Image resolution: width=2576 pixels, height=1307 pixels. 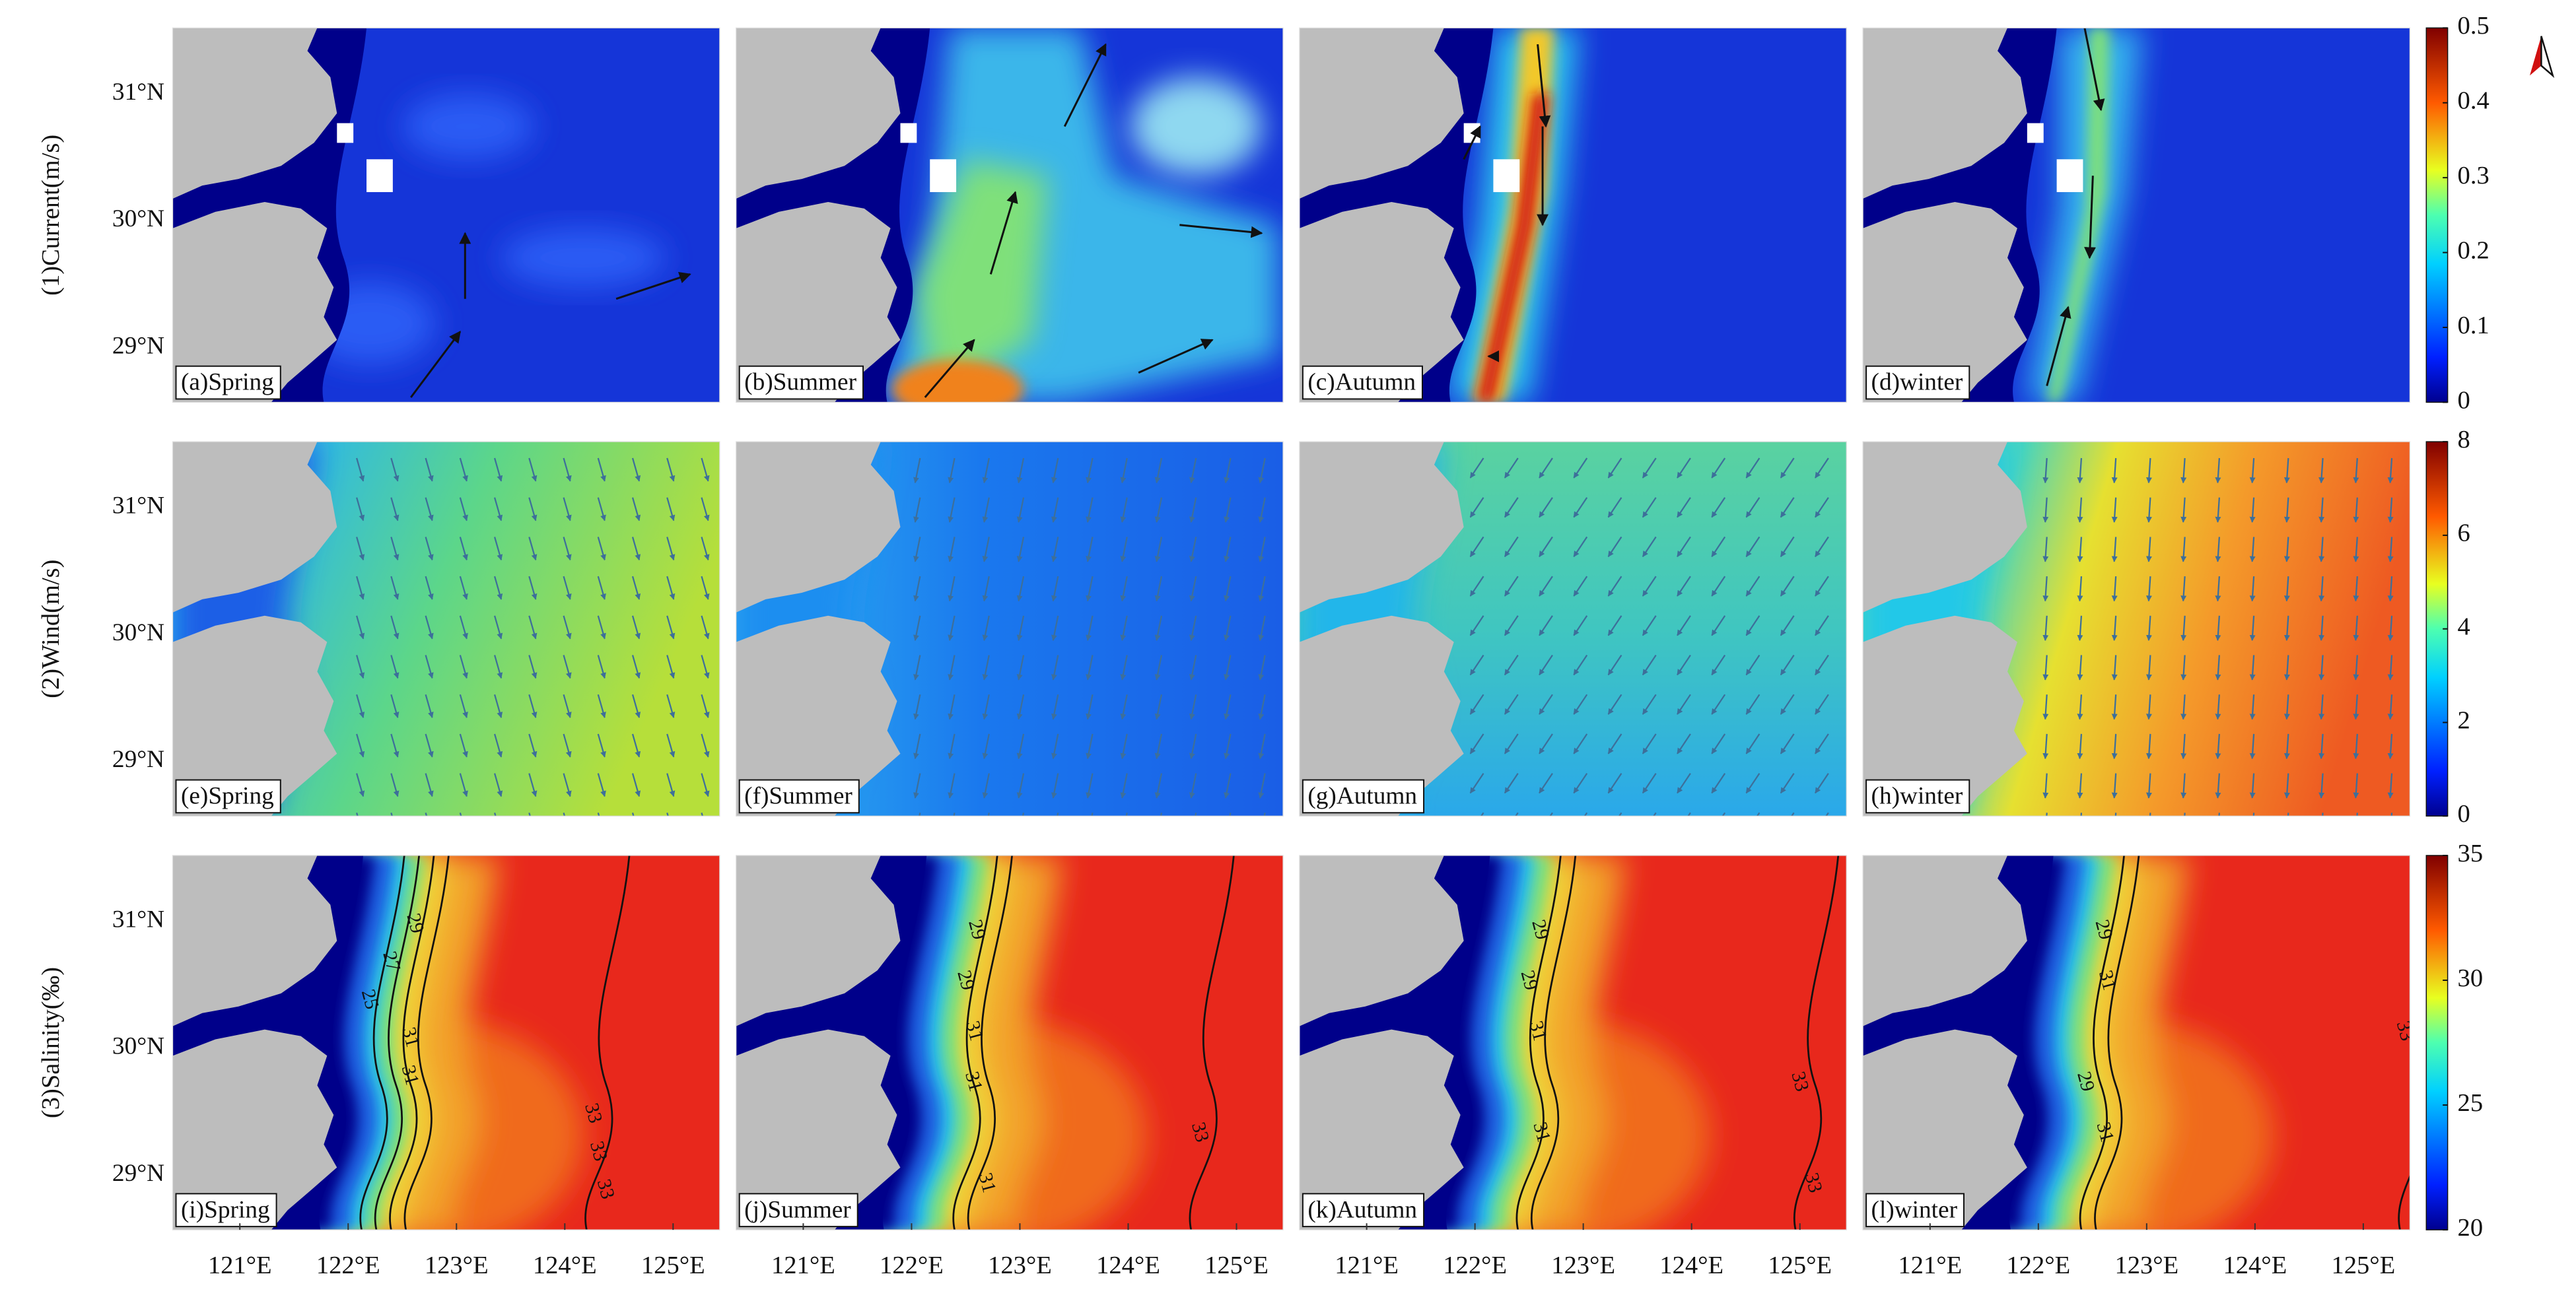 I want to click on map-panel: (g)Autumn, so click(x=1573, y=629).